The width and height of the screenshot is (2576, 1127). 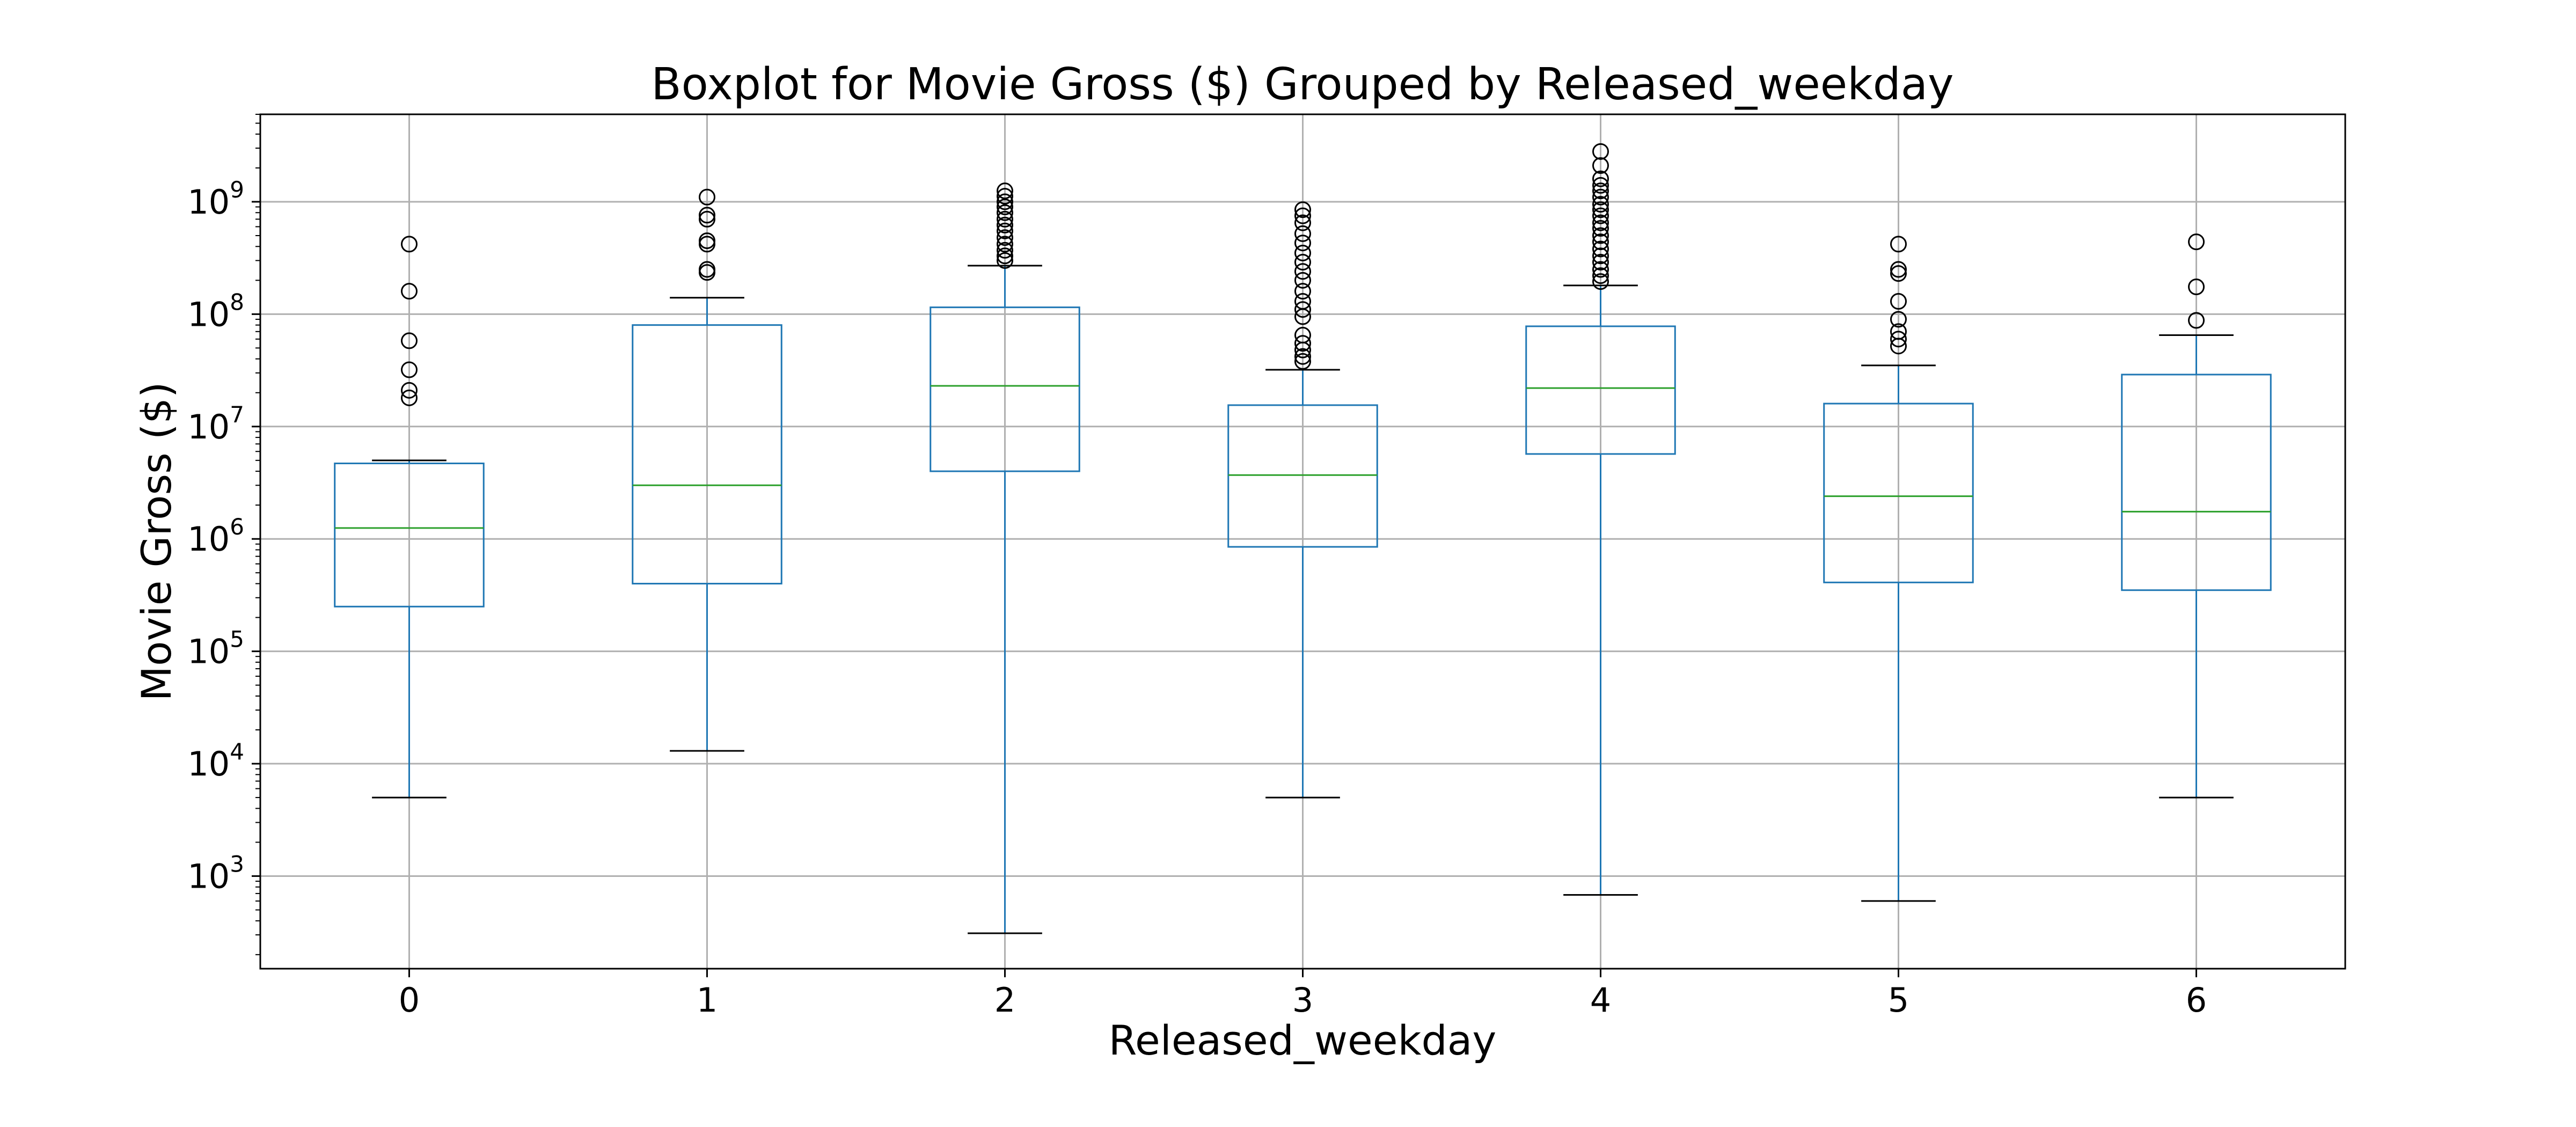 What do you see at coordinates (215, 311) in the screenshot?
I see `y-tick-label: 10⁸` at bounding box center [215, 311].